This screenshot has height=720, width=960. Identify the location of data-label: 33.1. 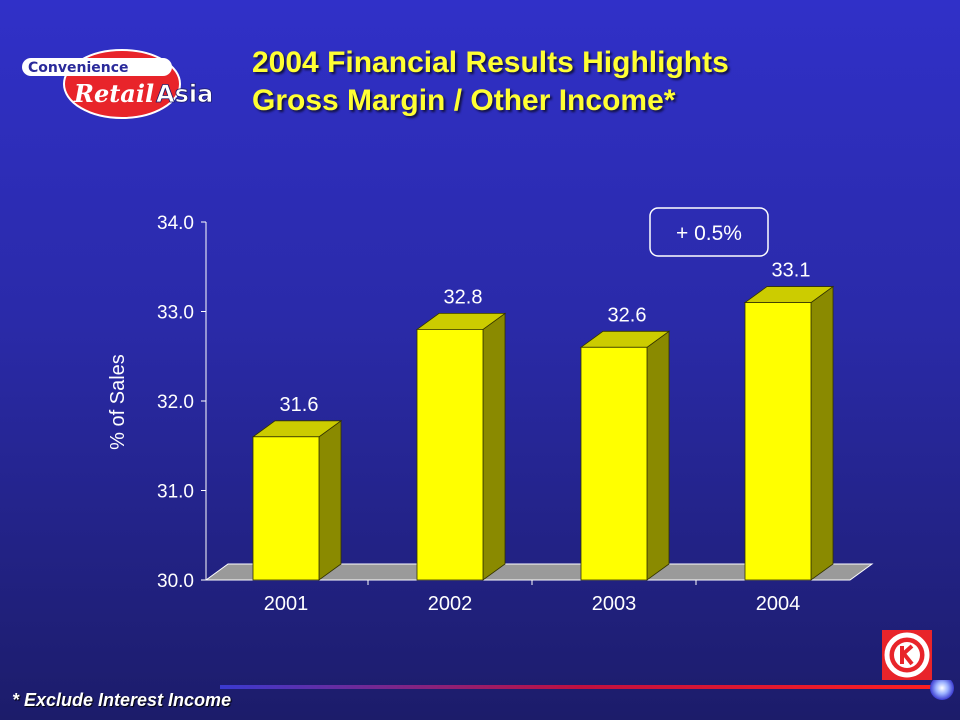
(791, 271).